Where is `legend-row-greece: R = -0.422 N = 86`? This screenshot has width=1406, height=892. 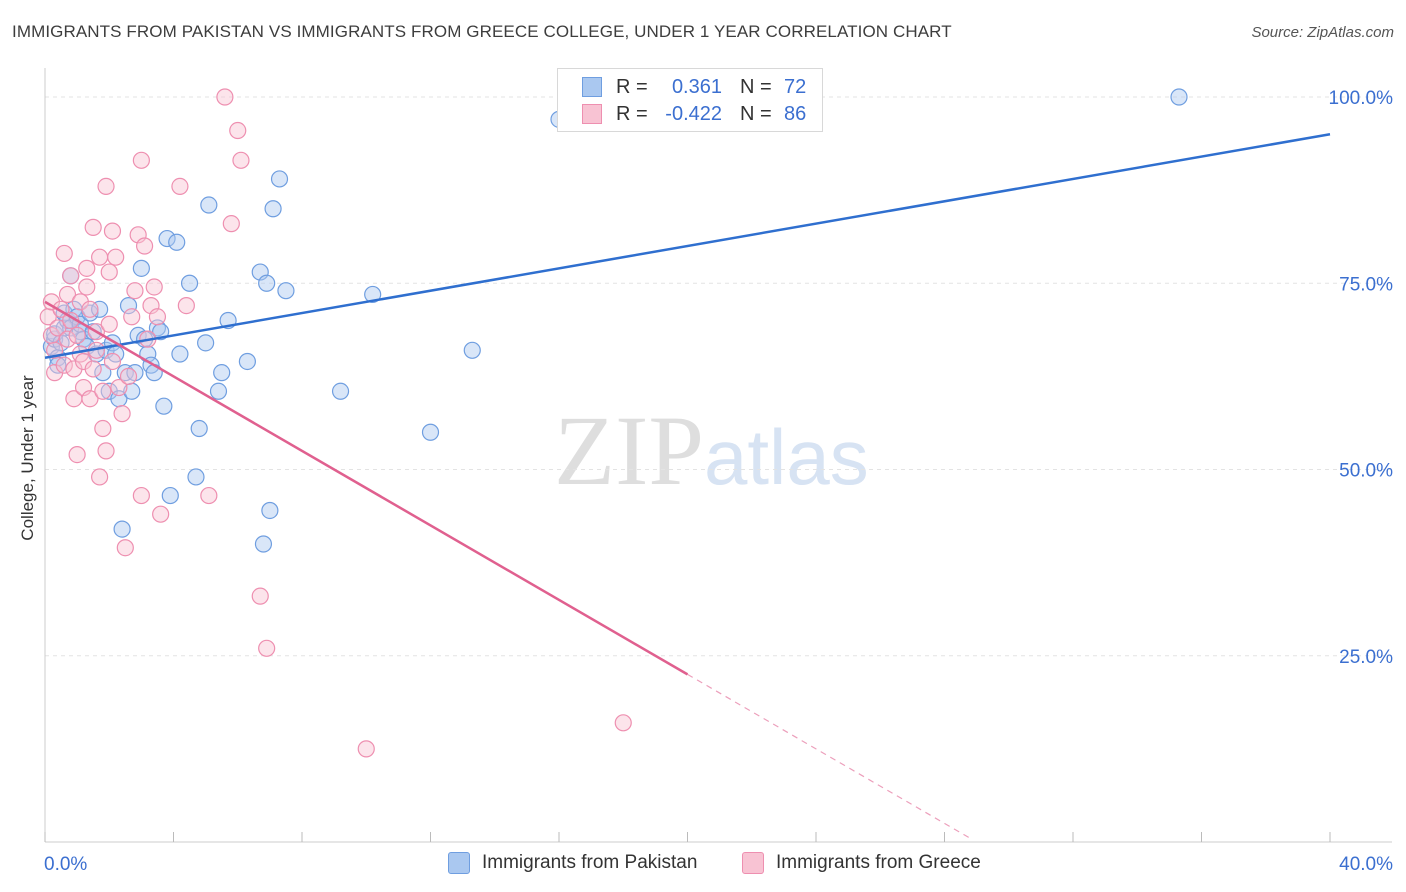
legend-row-greece: R = -0.422 N = 86 is located at coordinates (694, 114).